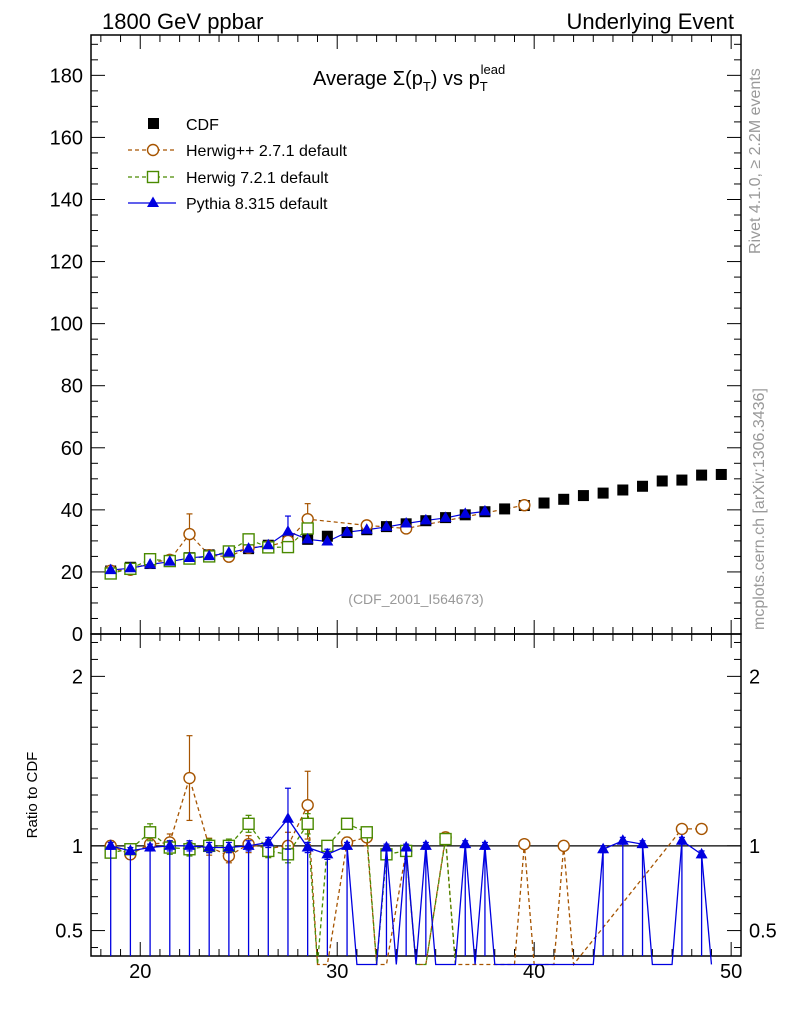 This screenshot has height=1024, width=786. I want to click on legend-label-herwigpp: Herwig++ 2.7.1 default, so click(267, 151).